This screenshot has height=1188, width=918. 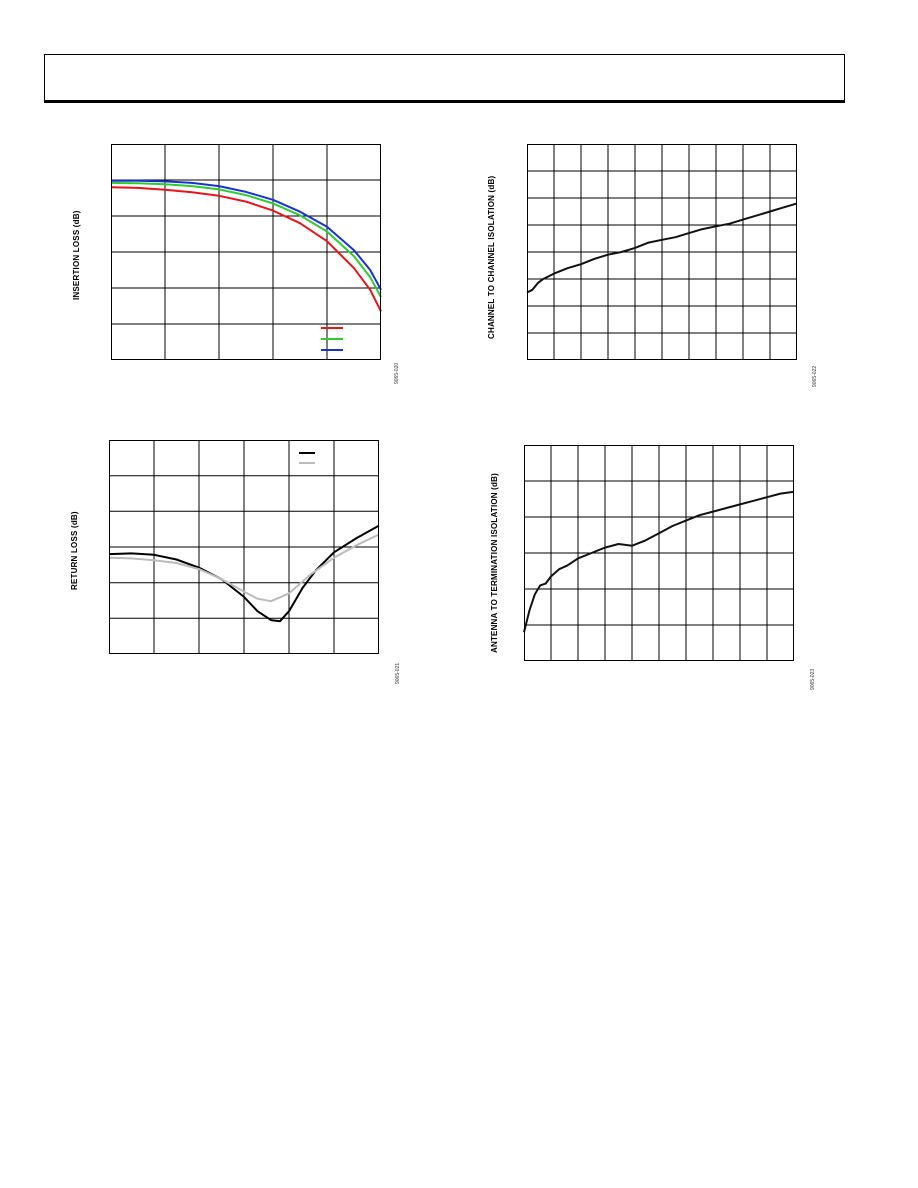 I want to click on chart3-grid, so click(x=244, y=547).